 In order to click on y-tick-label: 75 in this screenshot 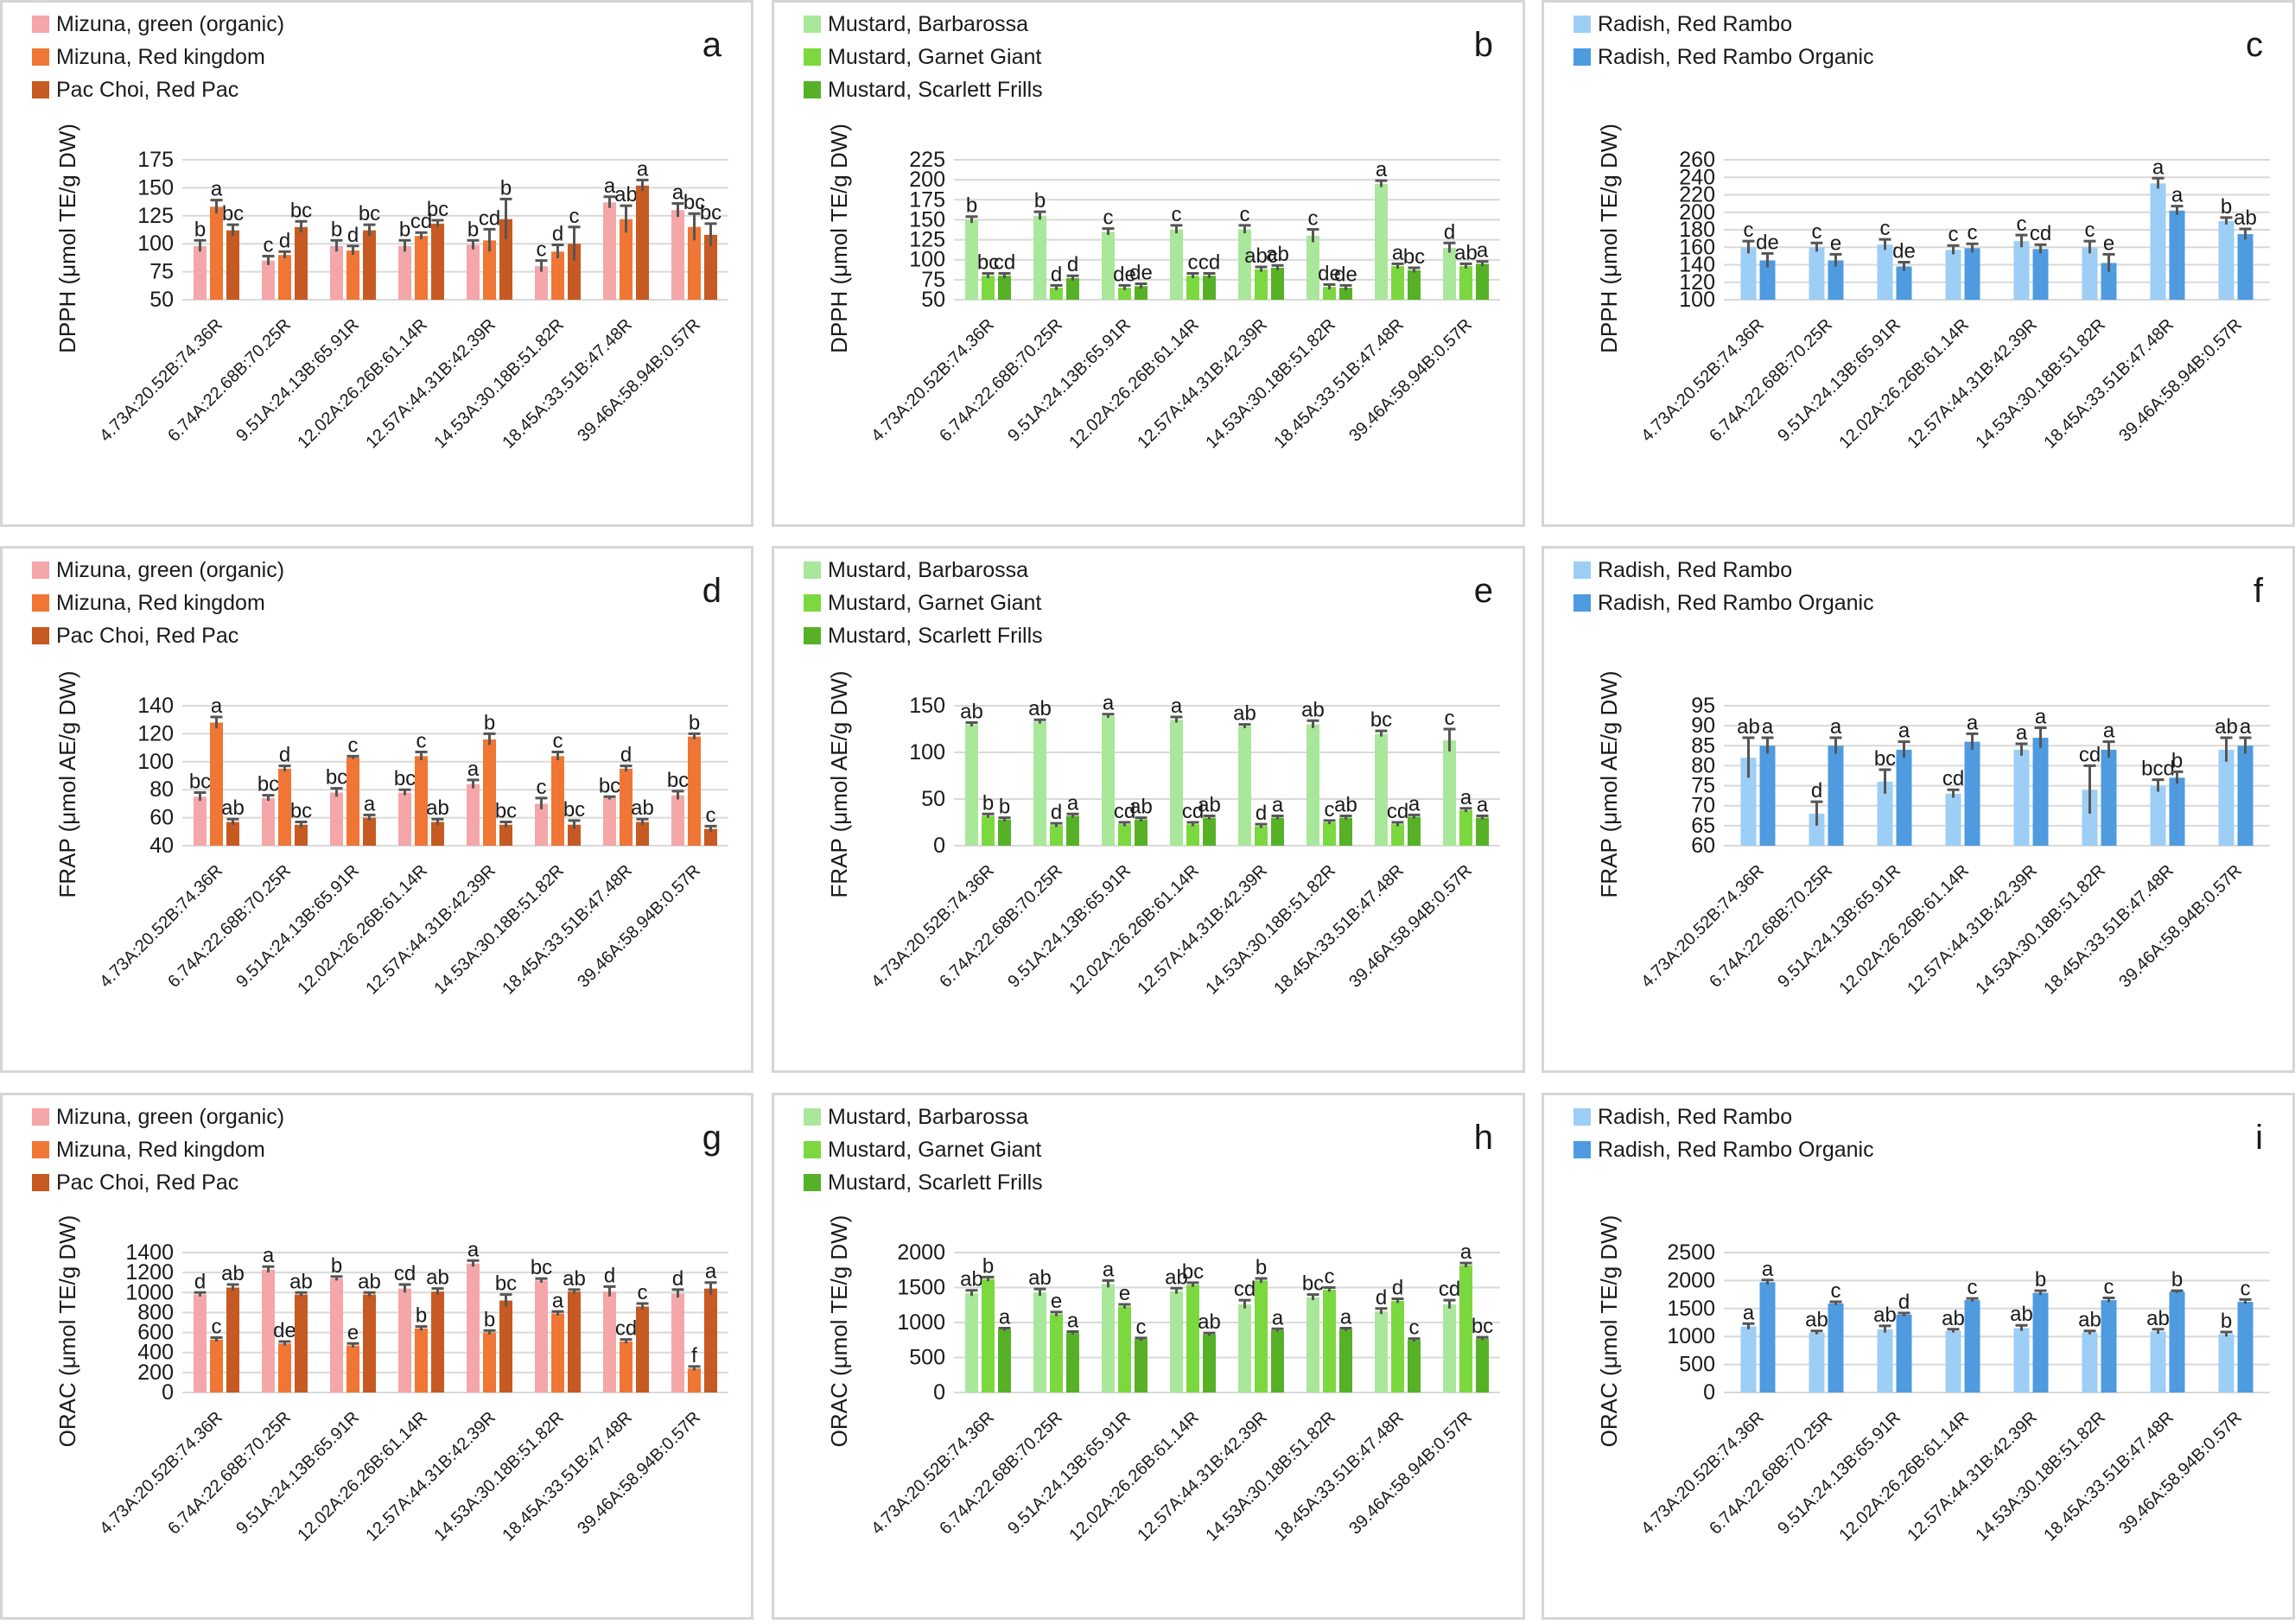, I will do `click(933, 280)`.